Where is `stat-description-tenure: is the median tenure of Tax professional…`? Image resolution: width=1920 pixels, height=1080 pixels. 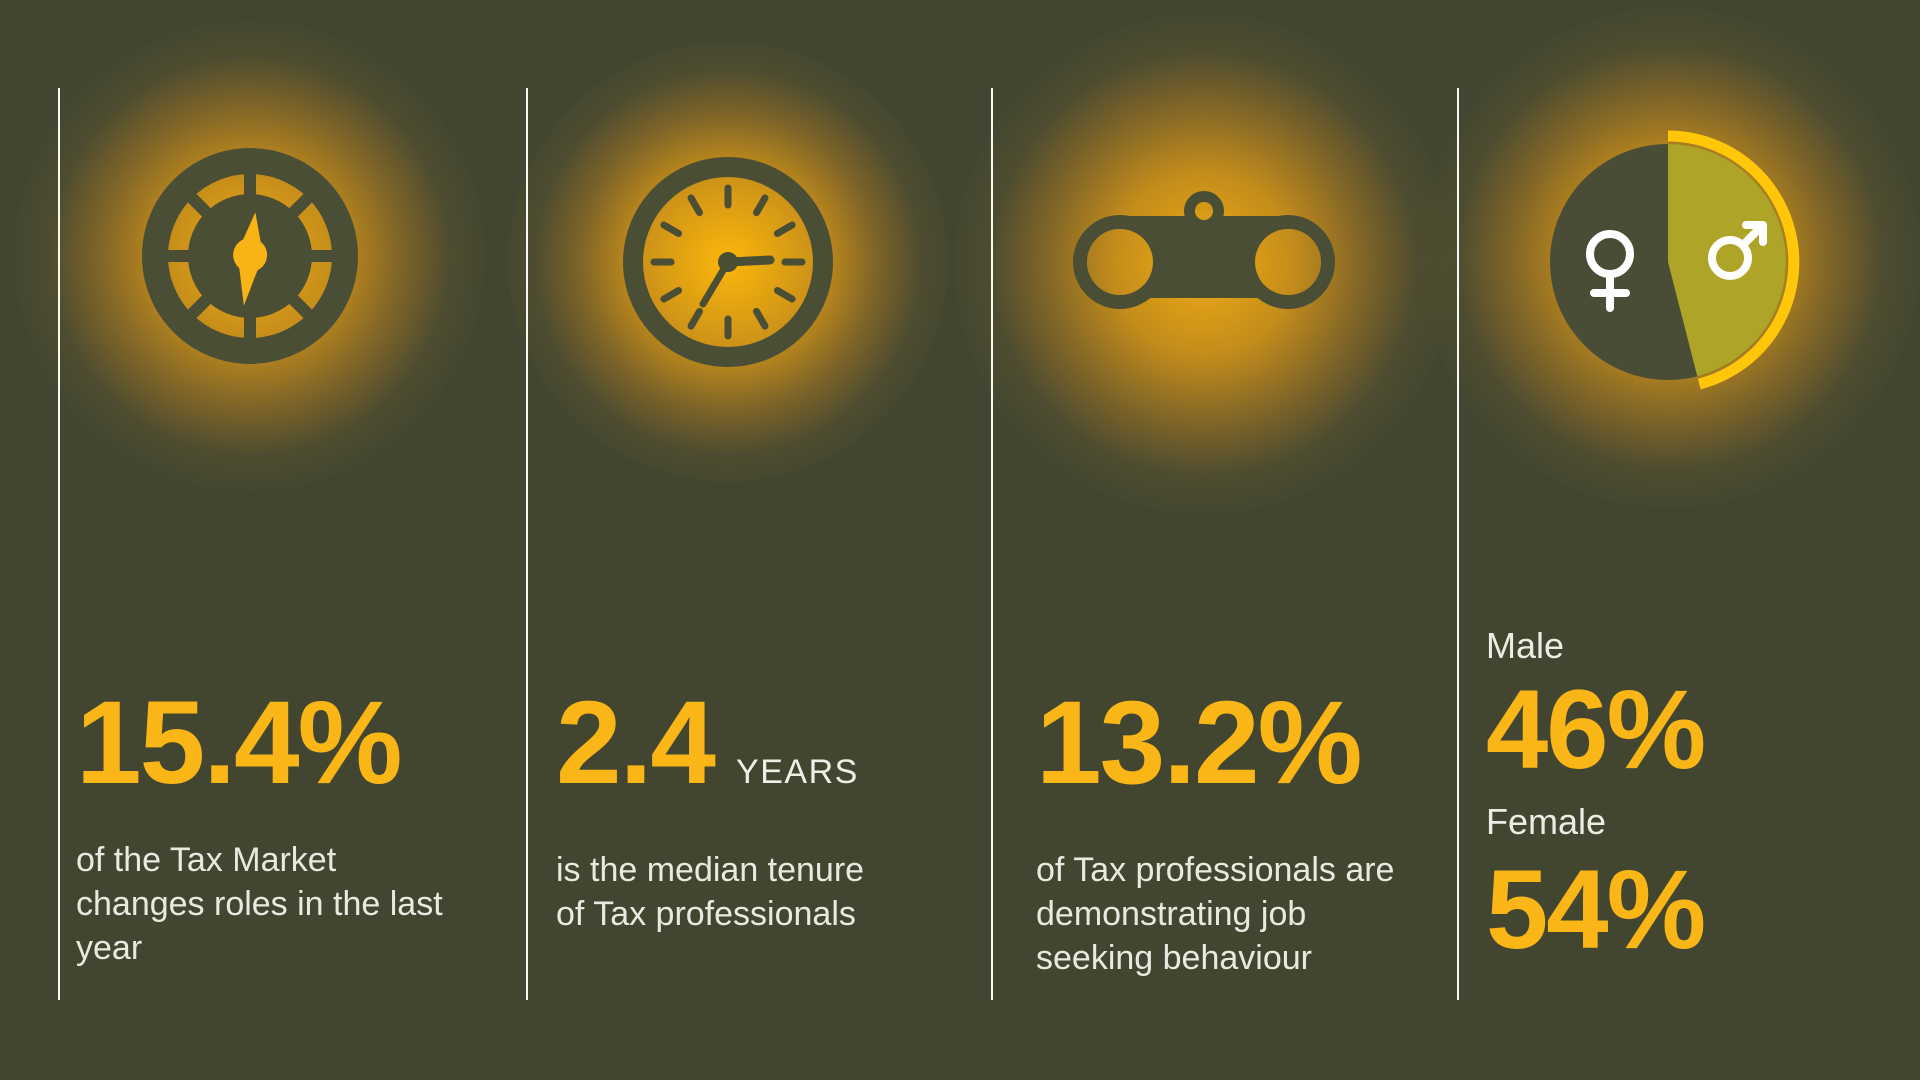
stat-description-tenure: is the median tenure of Tax professional… is located at coordinates (710, 892).